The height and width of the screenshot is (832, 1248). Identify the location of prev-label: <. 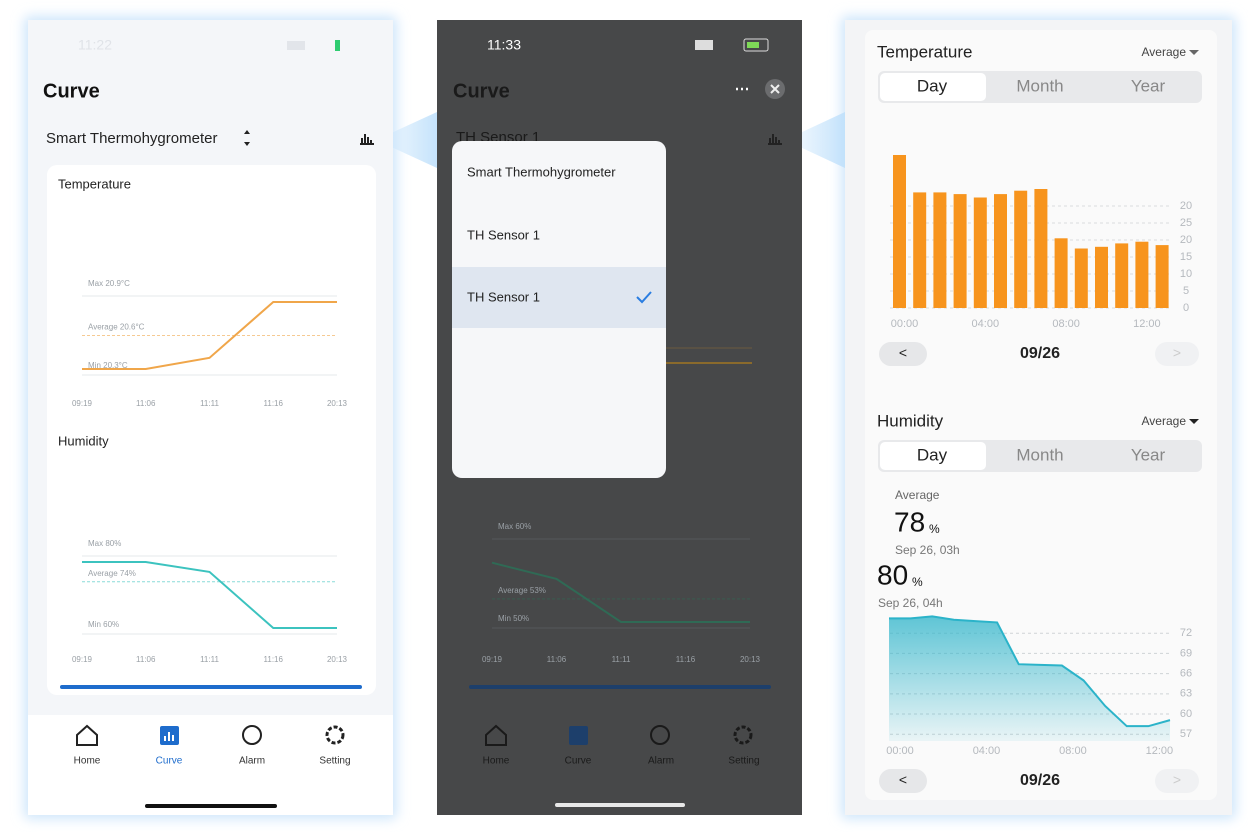
(903, 780).